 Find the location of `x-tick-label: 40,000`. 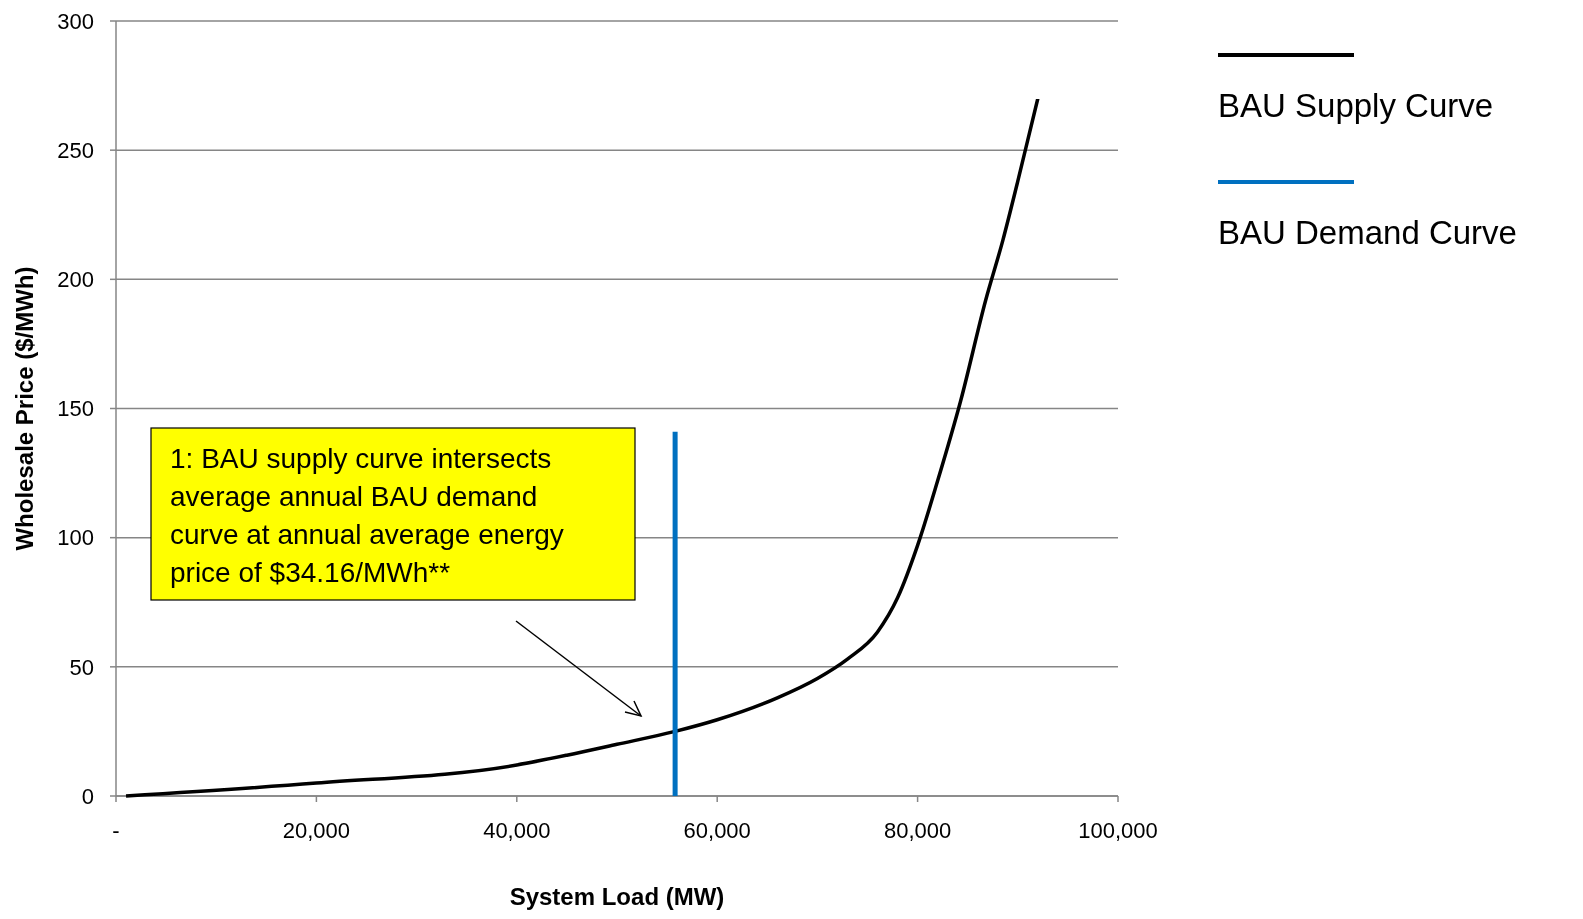

x-tick-label: 40,000 is located at coordinates (517, 830).